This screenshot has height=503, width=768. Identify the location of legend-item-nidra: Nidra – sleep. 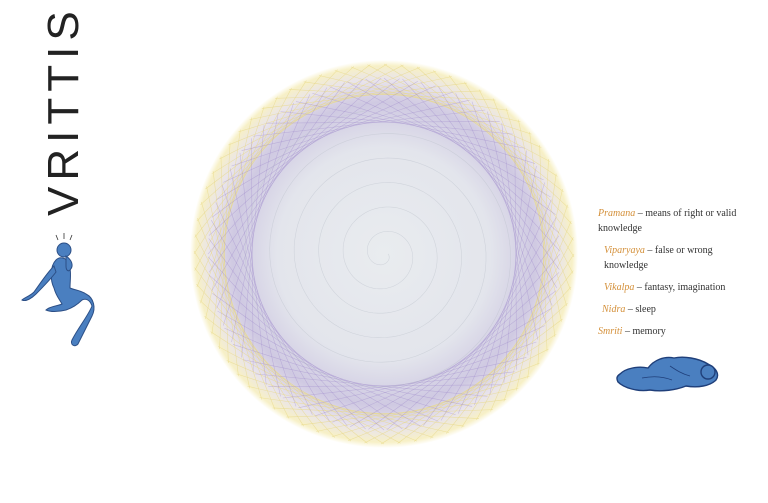
(629, 309).